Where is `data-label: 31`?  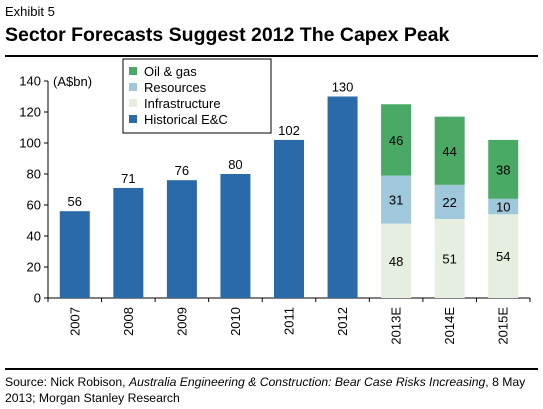
data-label: 31 is located at coordinates (396, 200).